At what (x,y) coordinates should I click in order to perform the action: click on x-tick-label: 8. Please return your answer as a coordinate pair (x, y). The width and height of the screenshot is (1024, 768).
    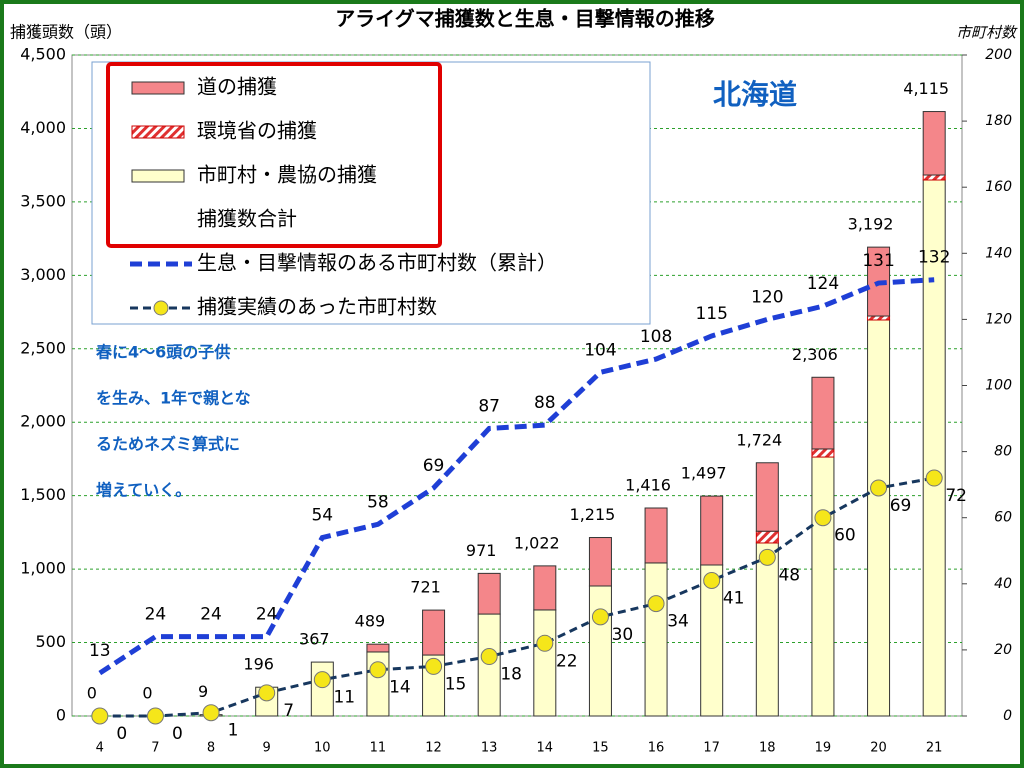
    Looking at the image, I should click on (211, 748).